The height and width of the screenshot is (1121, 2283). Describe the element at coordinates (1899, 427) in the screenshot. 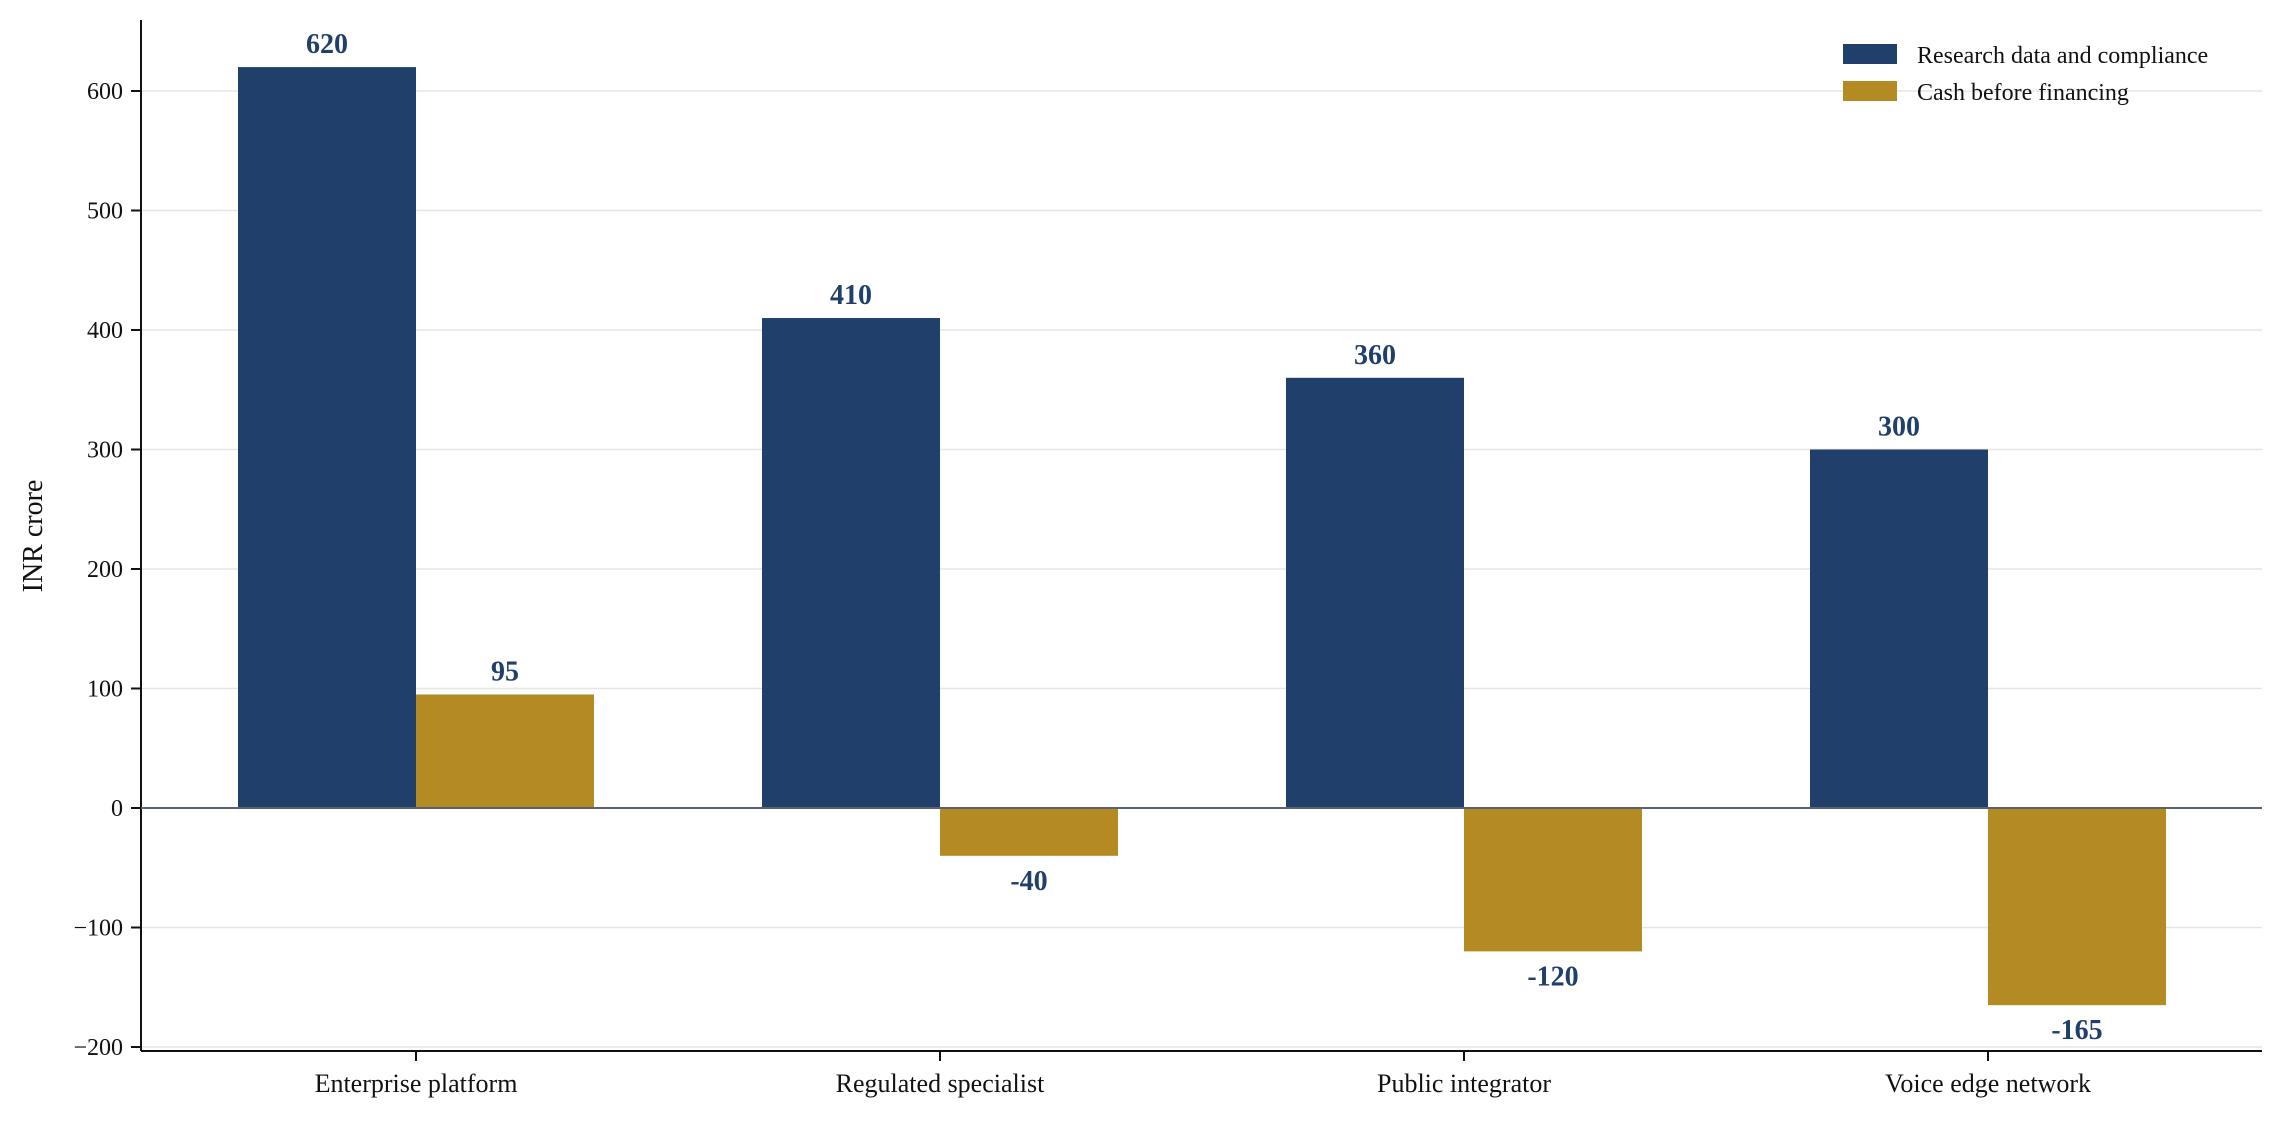

I see `data-label: 300` at that location.